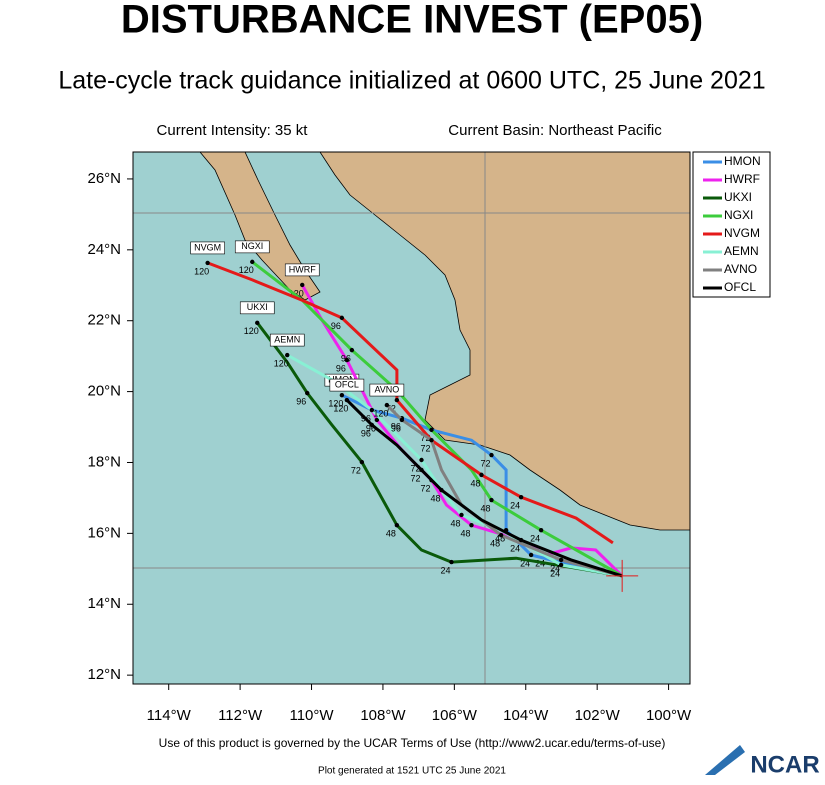  Describe the element at coordinates (386, 389) in the screenshot. I see `model-label: AVNO` at that location.